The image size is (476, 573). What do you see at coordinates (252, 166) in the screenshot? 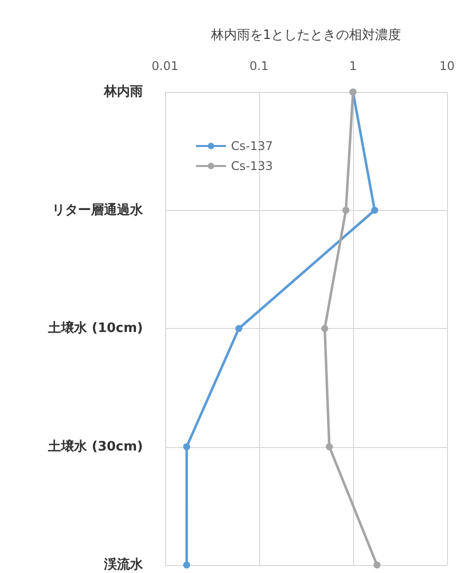
I see `legend-label: Cs-133` at bounding box center [252, 166].